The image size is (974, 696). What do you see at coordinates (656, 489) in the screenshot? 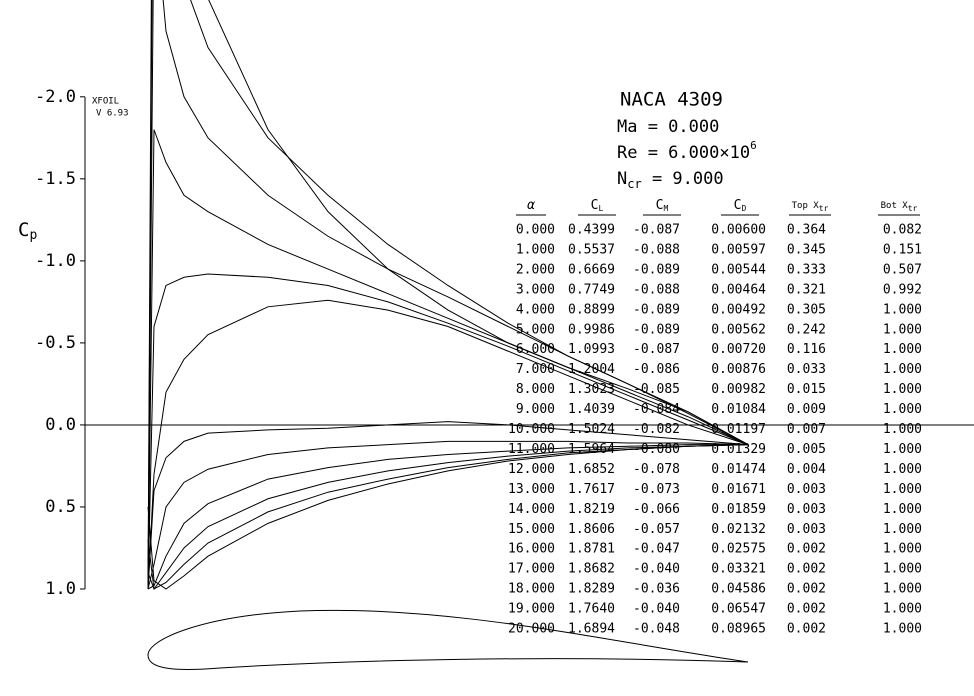
I see `table-cell: -0.073` at bounding box center [656, 489].